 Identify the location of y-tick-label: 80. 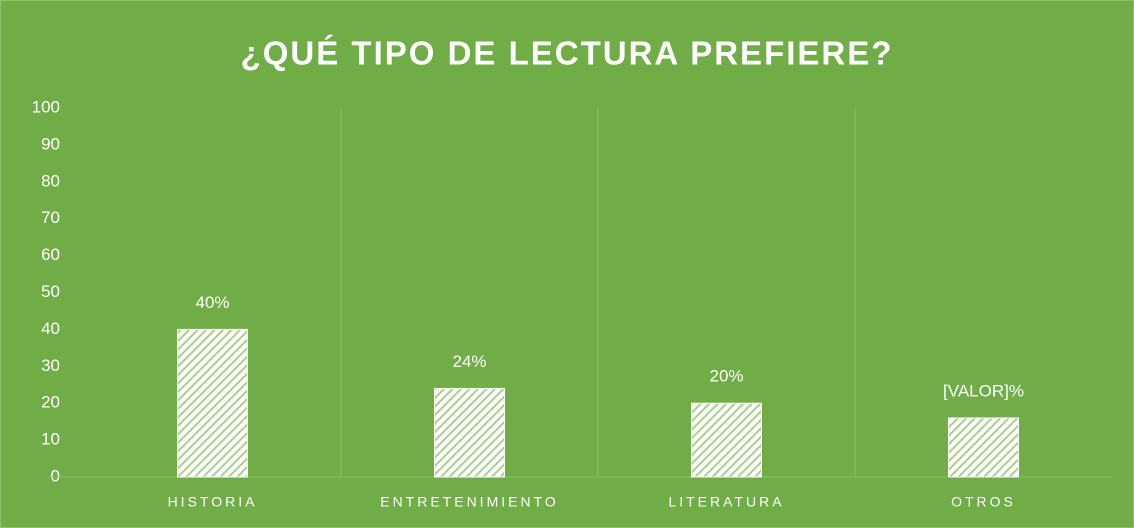
(50, 180).